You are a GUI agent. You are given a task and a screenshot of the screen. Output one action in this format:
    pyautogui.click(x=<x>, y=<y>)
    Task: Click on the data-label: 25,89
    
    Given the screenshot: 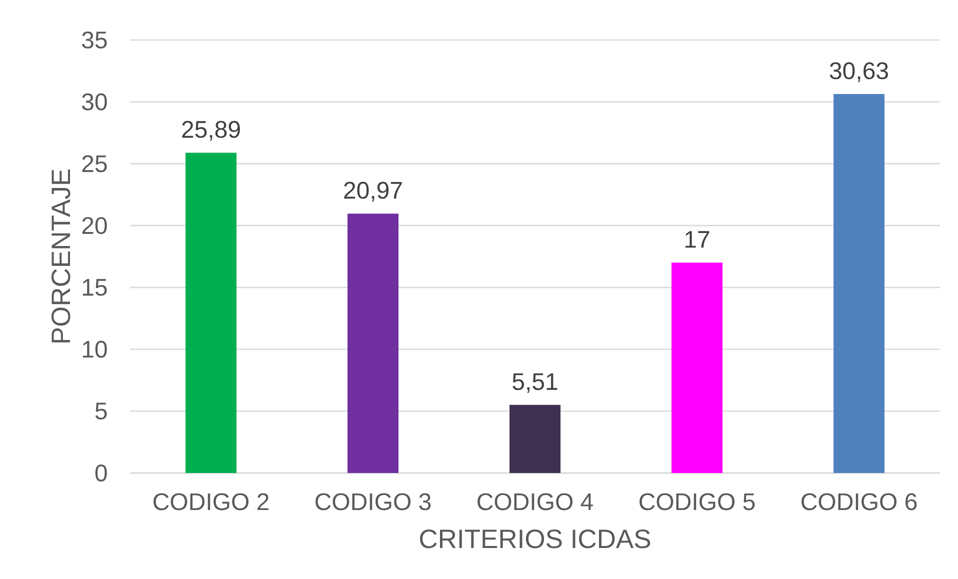 What is the action you would take?
    pyautogui.click(x=211, y=130)
    